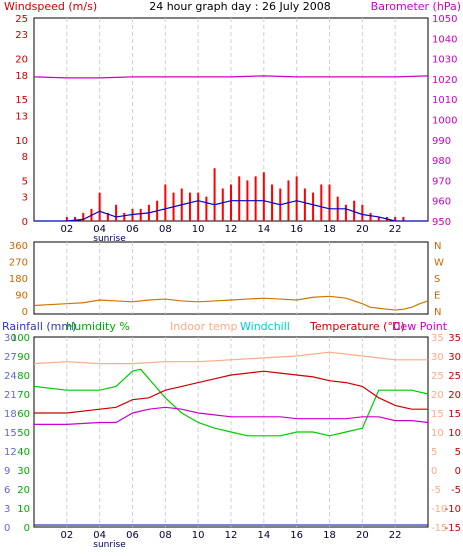 This screenshot has height=556, width=463. I want to click on humidity-tick: 40, so click(23, 452).